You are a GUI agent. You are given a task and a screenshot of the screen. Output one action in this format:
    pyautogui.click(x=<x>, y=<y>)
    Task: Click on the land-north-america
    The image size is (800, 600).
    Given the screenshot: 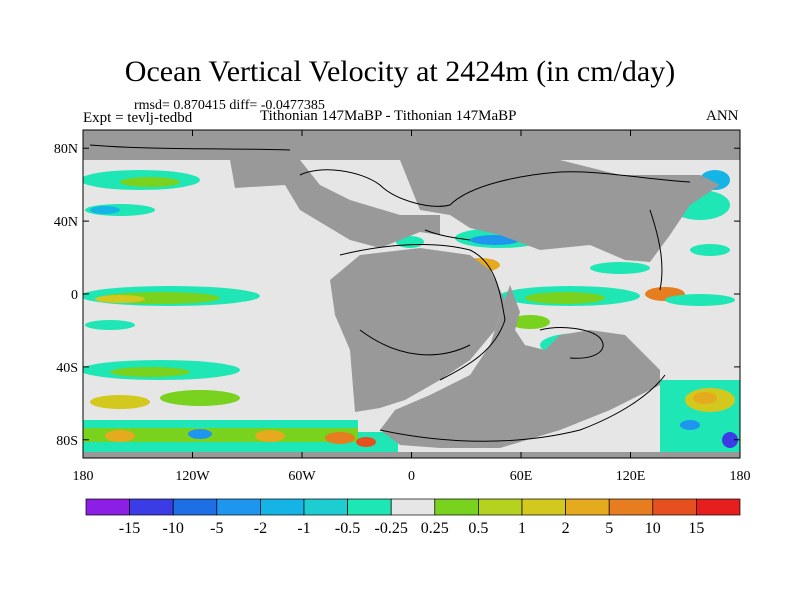 What is the action you would take?
    pyautogui.click(x=335, y=204)
    